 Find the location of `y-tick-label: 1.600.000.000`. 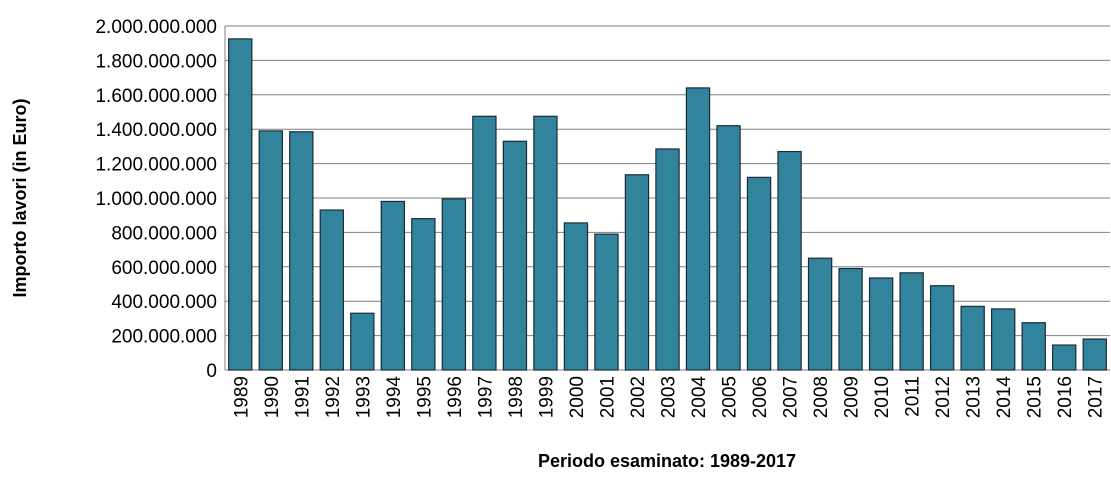

y-tick-label: 1.600.000.000 is located at coordinates (156, 96).